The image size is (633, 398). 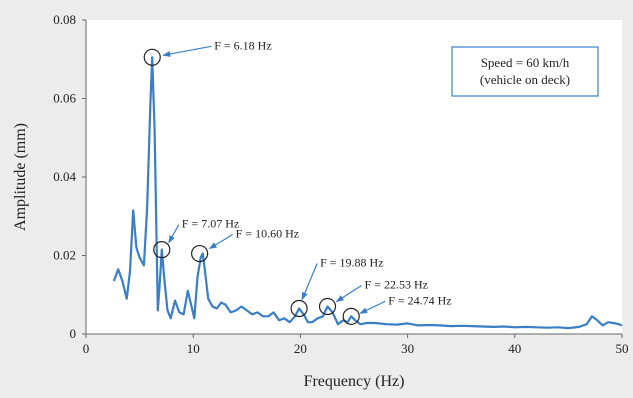 I want to click on info-box: Speed = 60 km/h (vehicle on deck), so click(x=525, y=71).